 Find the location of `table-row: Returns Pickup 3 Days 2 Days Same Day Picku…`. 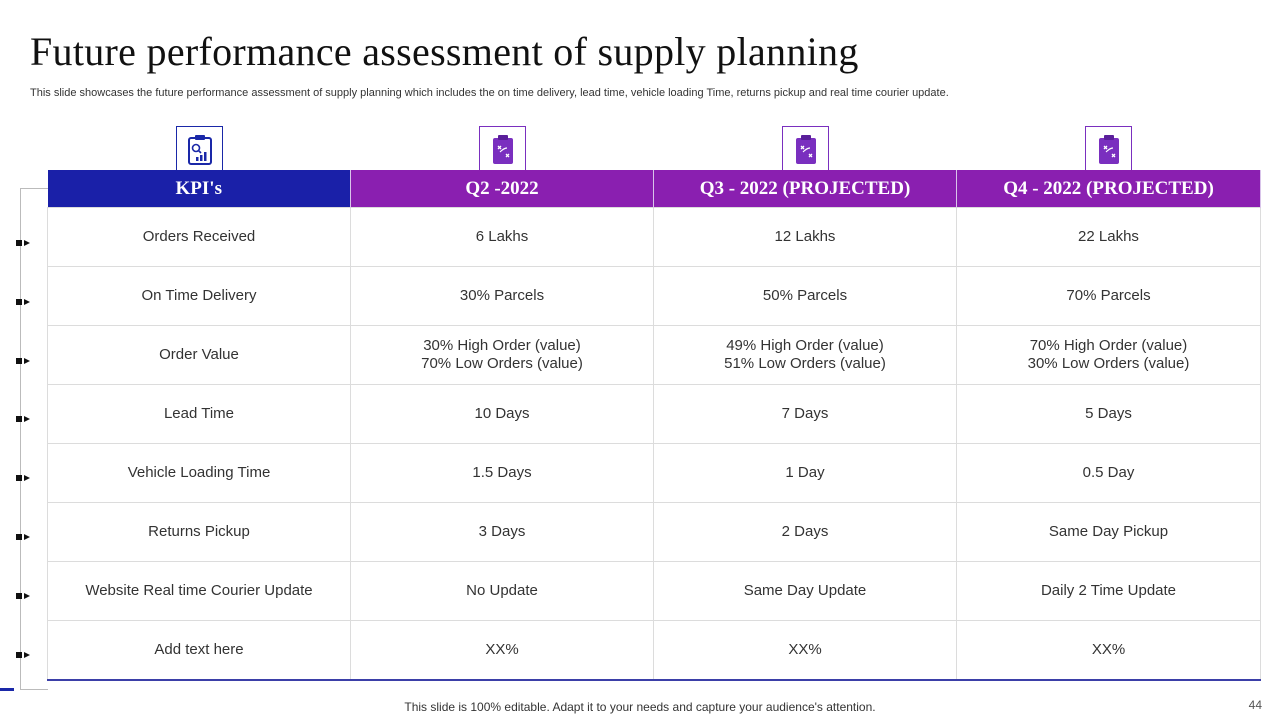

table-row: Returns Pickup 3 Days 2 Days Same Day Picku… is located at coordinates (654, 532).